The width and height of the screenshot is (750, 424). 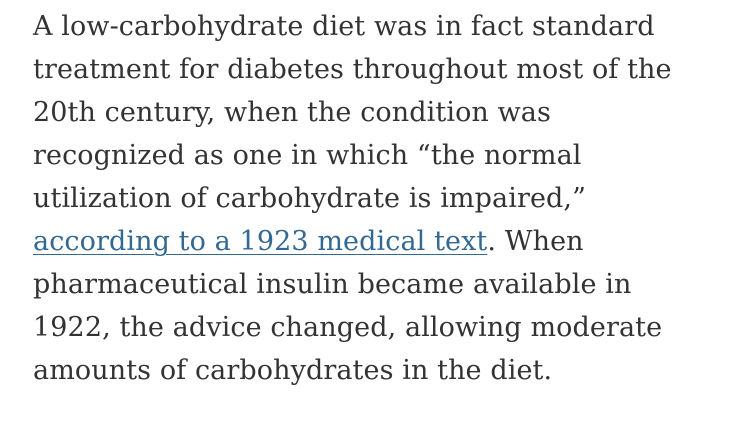 I want to click on medical-text-link: according to a 1923 medical text, so click(x=260, y=241).